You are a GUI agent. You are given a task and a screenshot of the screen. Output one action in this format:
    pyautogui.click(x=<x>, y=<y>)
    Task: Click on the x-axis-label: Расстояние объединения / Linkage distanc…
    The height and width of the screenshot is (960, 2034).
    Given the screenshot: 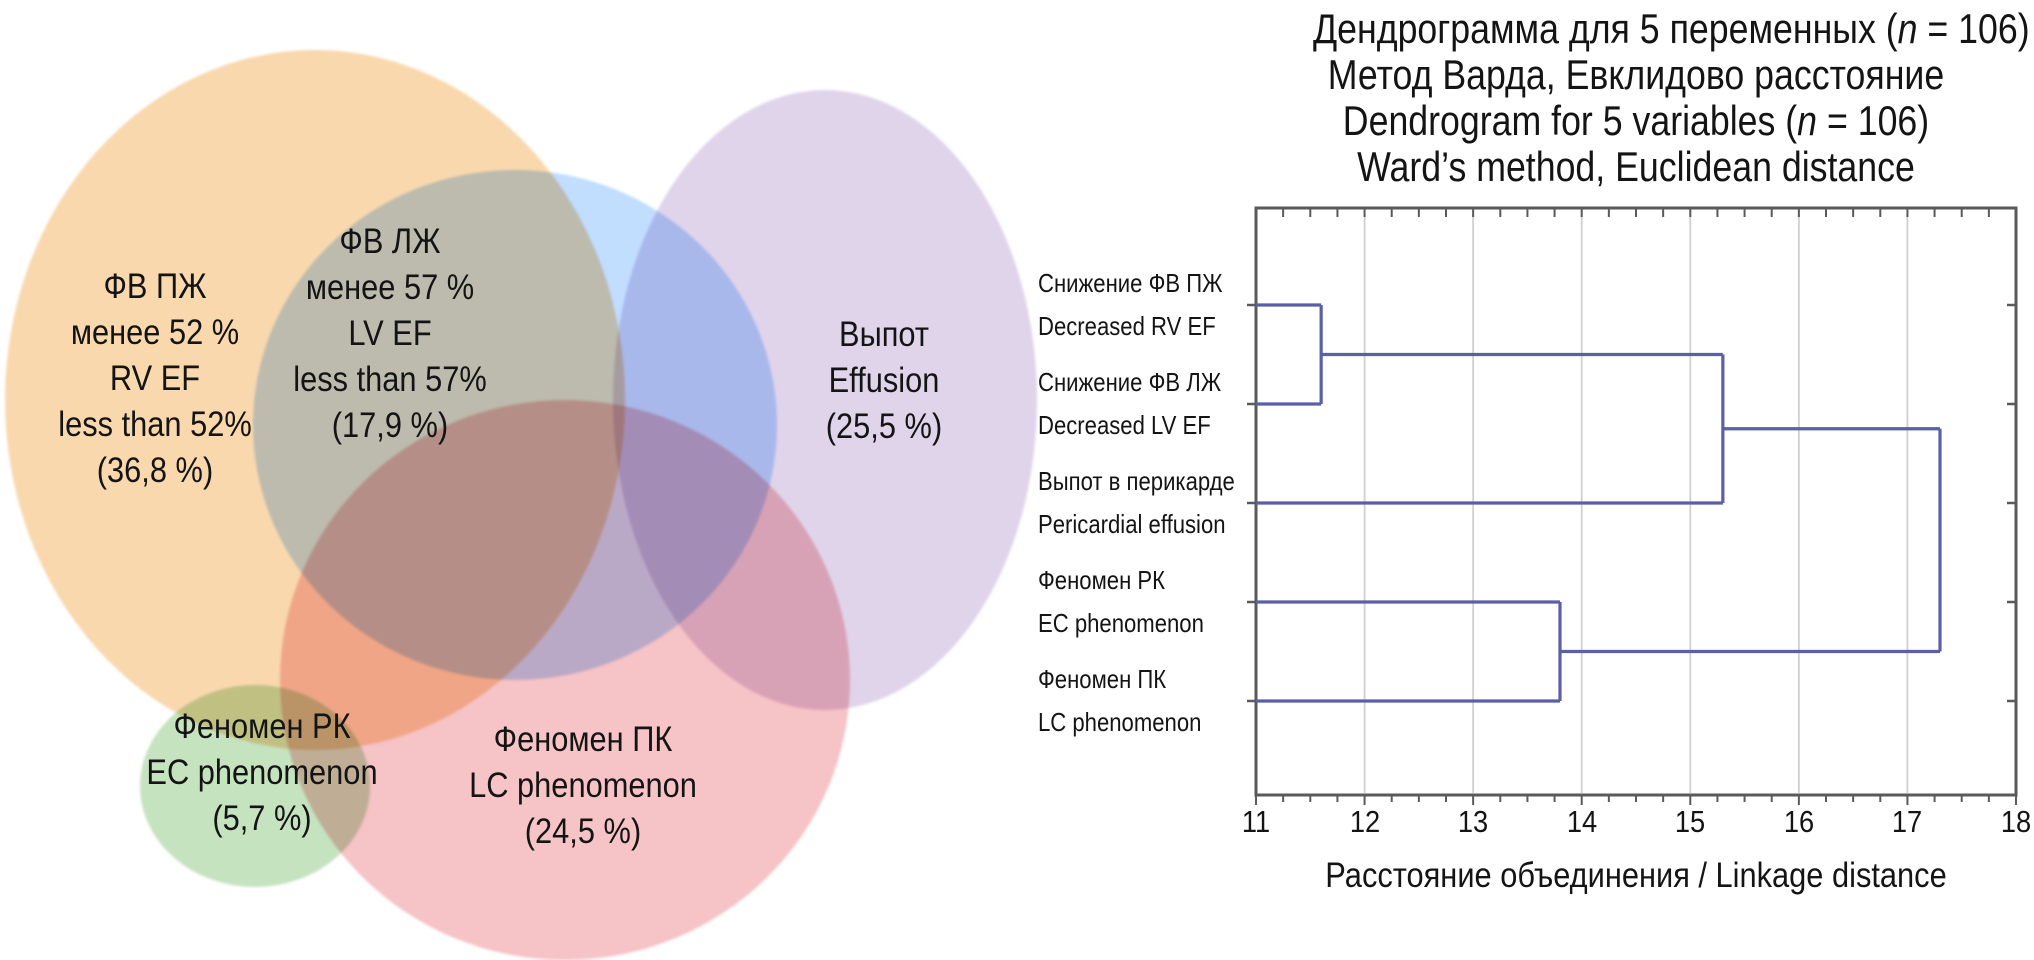 What is the action you would take?
    pyautogui.click(x=1636, y=875)
    